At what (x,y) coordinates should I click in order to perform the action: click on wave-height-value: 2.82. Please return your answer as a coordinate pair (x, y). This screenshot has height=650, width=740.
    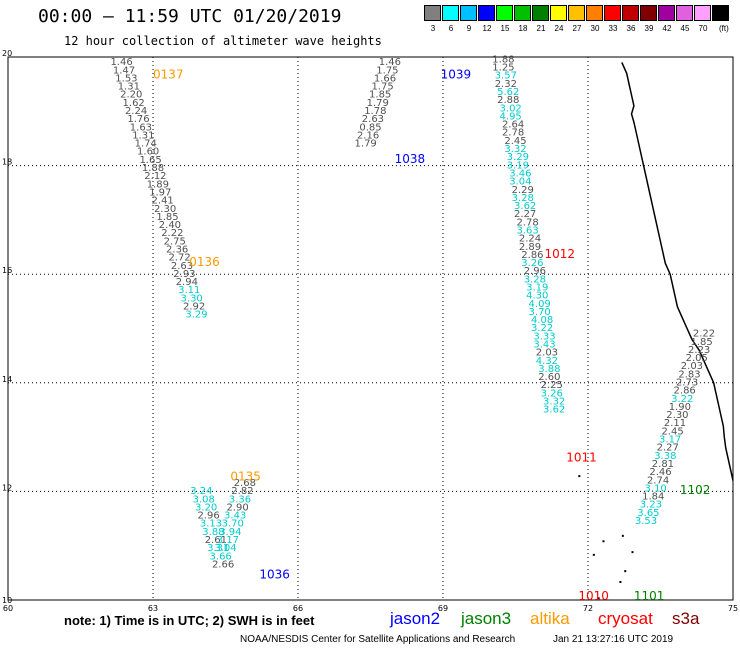
    Looking at the image, I should click on (242, 491).